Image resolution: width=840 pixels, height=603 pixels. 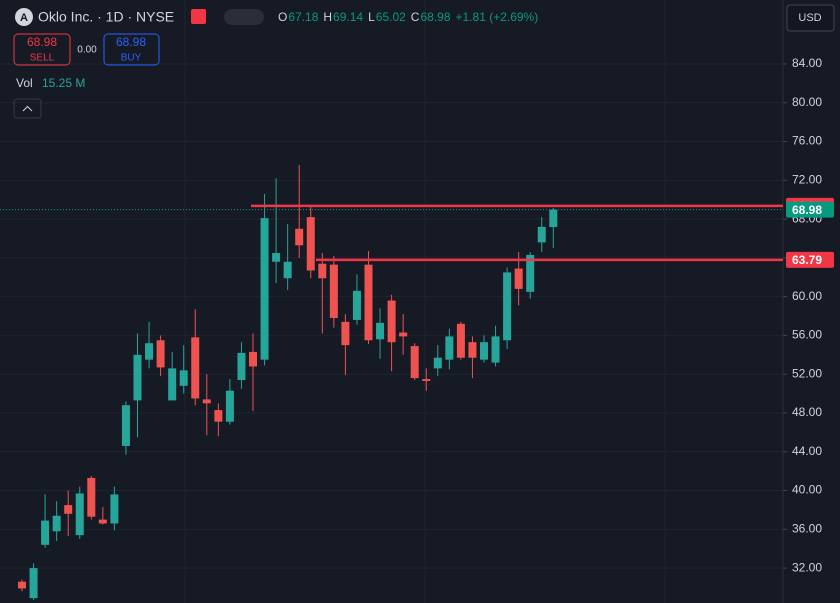 I want to click on currency-button, so click(x=810, y=18).